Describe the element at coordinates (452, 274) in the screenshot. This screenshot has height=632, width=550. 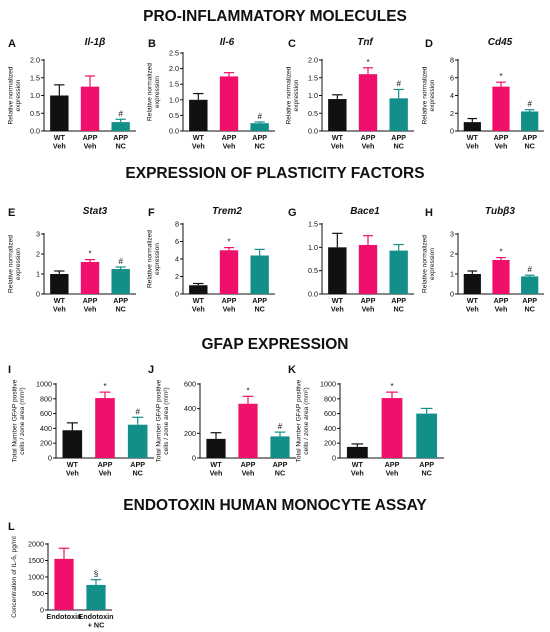
I see `y-tick-label: 1` at that location.